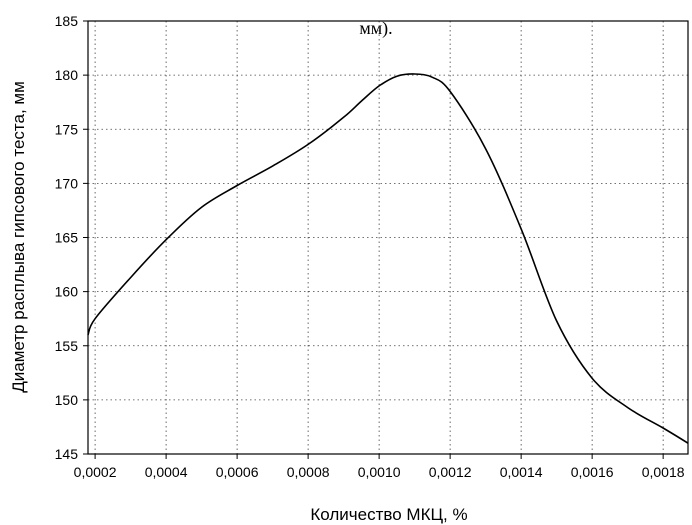 Image resolution: width=692 pixels, height=525 pixels. Describe the element at coordinates (95, 472) in the screenshot. I see `x-tick-label: 0,0002` at that location.